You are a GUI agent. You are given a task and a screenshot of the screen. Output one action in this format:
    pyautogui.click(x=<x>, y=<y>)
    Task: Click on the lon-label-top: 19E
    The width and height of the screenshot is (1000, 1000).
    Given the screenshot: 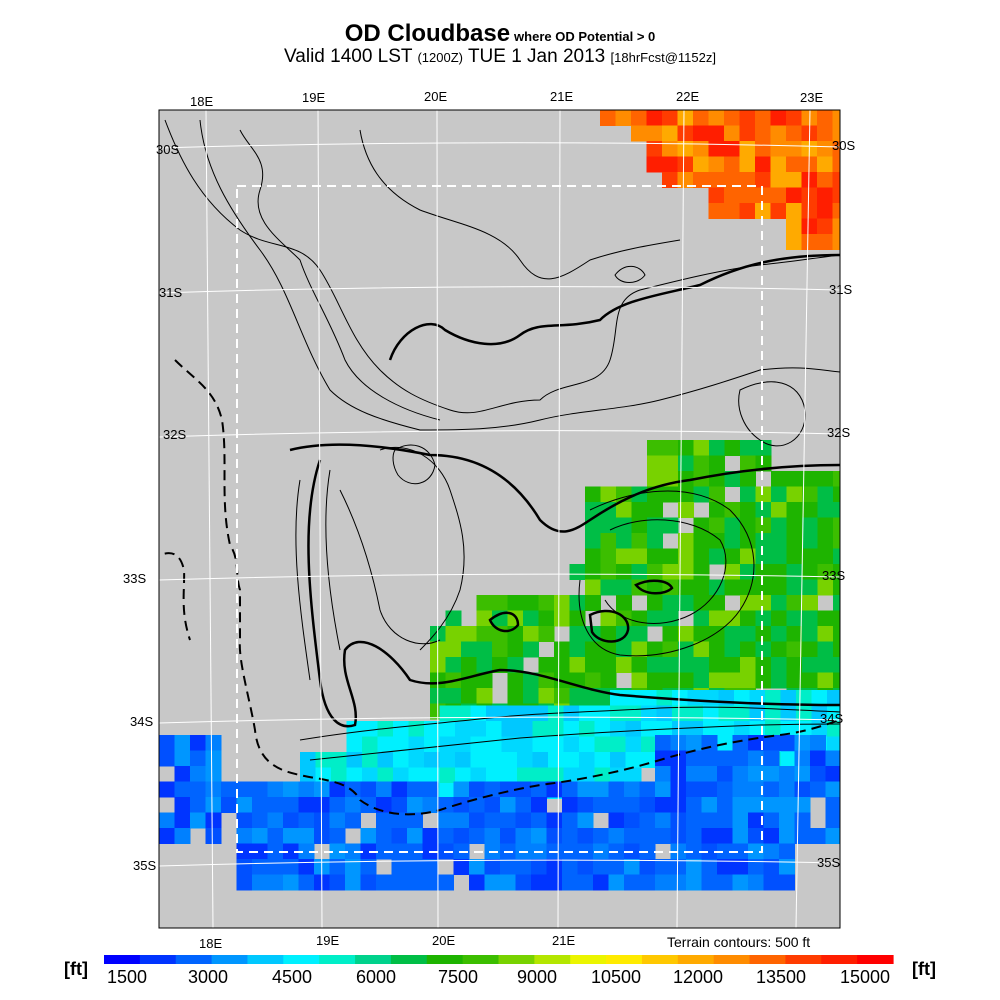 What is the action you would take?
    pyautogui.click(x=313, y=97)
    